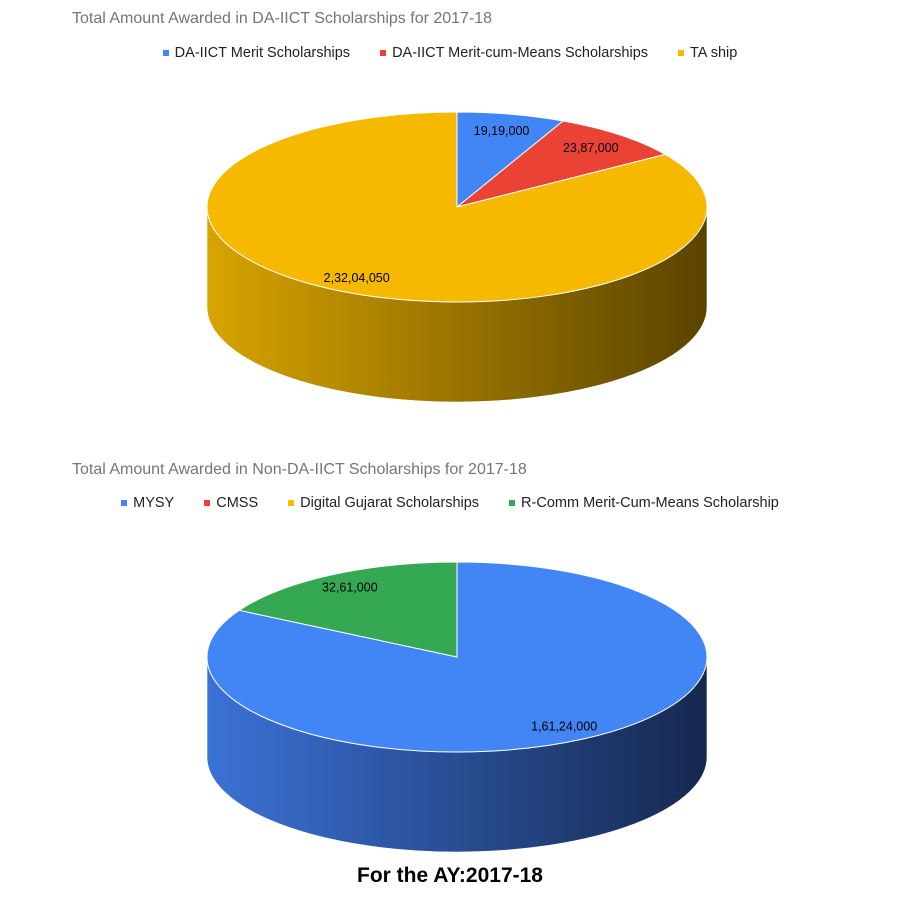 The image size is (900, 900). What do you see at coordinates (591, 148) in the screenshot?
I see `data-label: 23,87,000` at bounding box center [591, 148].